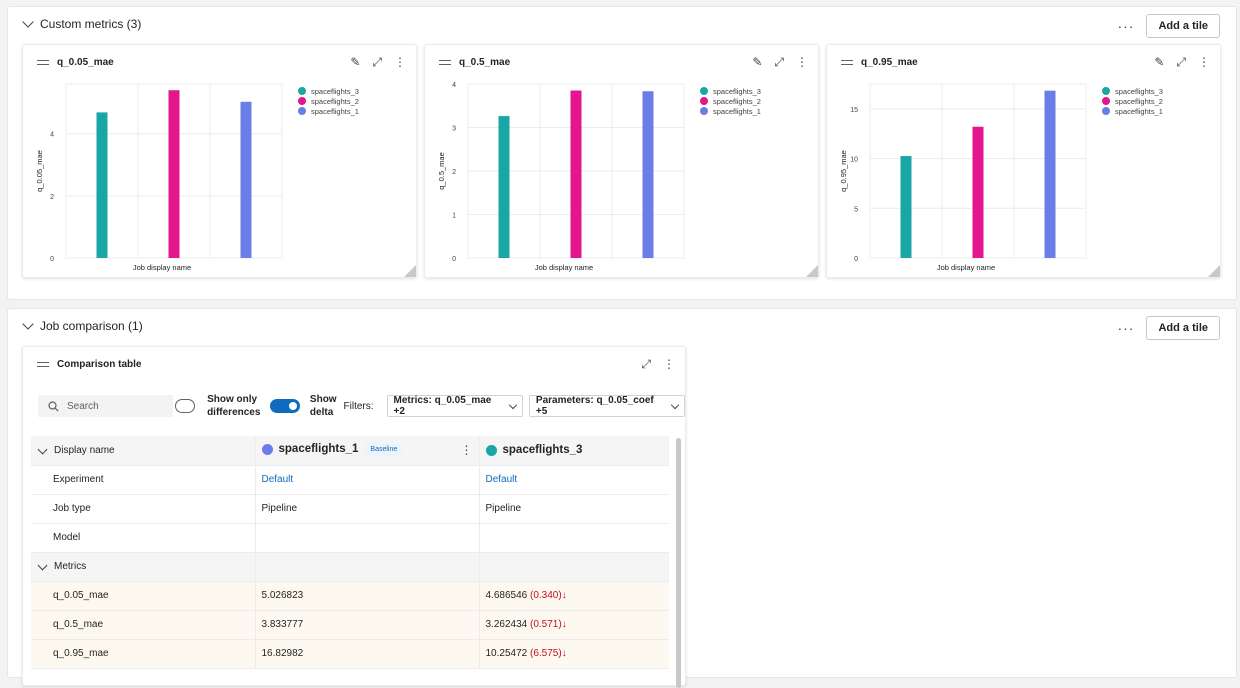  What do you see at coordinates (856, 259) in the screenshot?
I see `y-tick-label: 0` at bounding box center [856, 259].